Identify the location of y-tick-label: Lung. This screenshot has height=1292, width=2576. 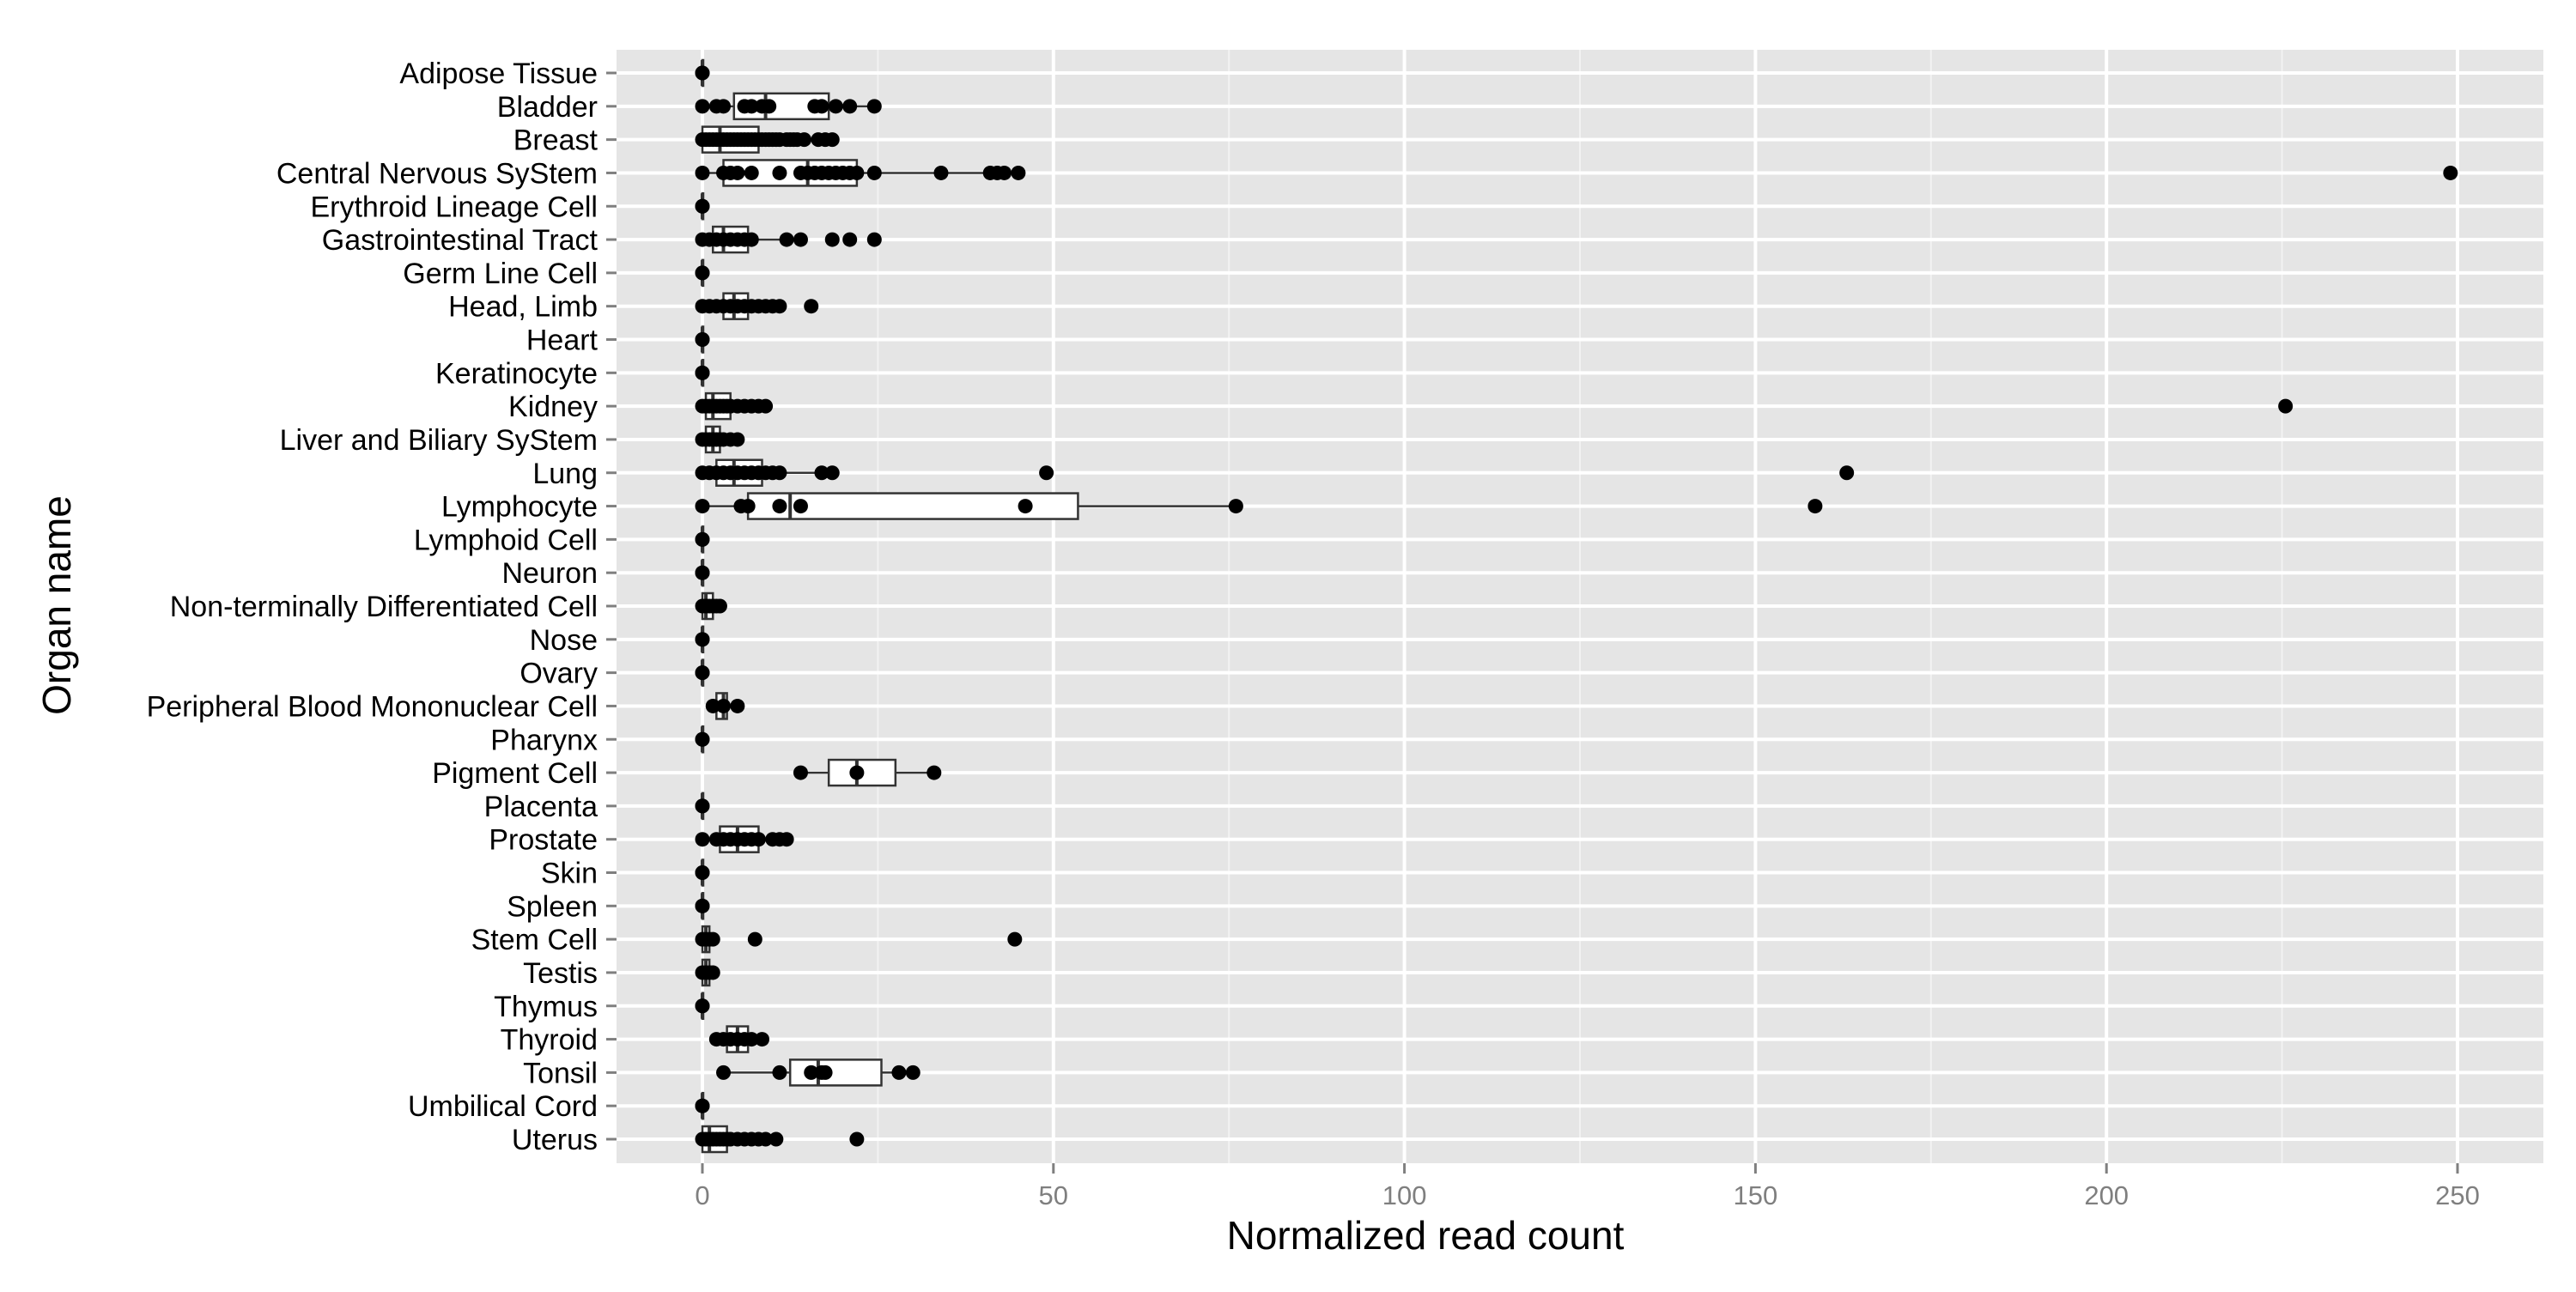
(565, 474).